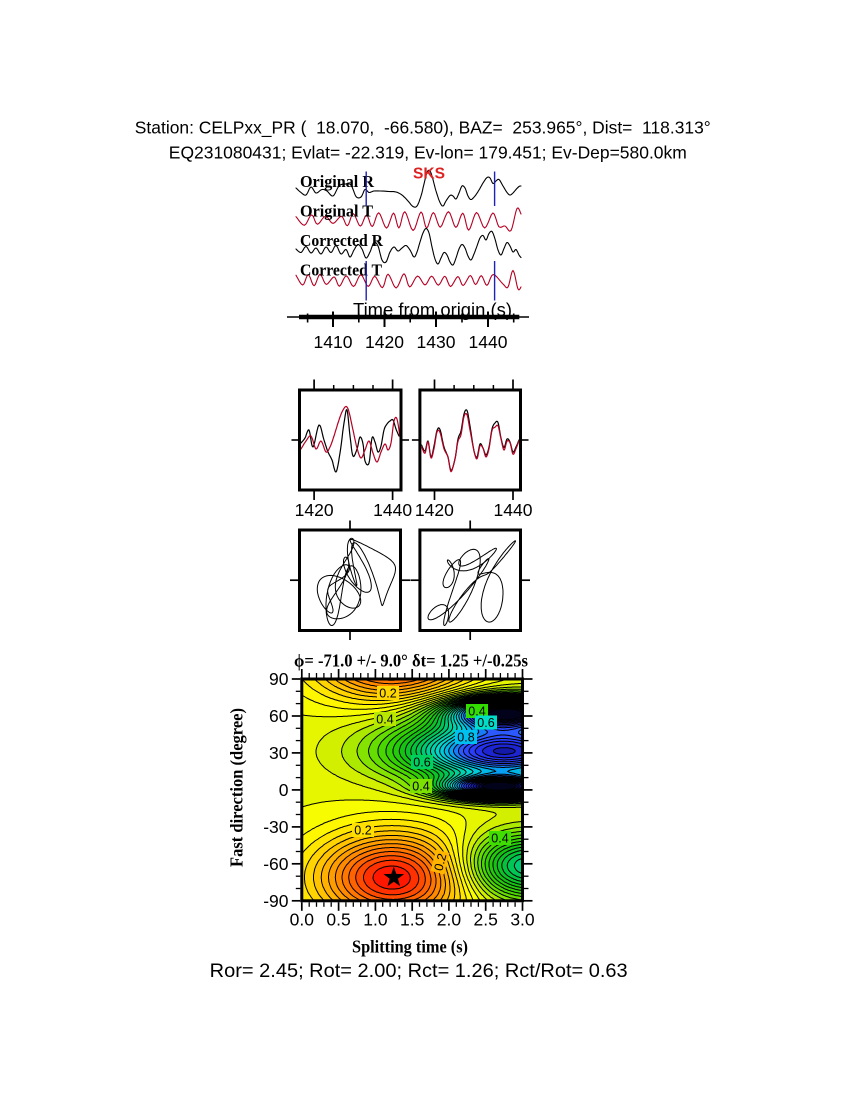  What do you see at coordinates (338, 920) in the screenshot?
I see `svg-text: 0.5` at bounding box center [338, 920].